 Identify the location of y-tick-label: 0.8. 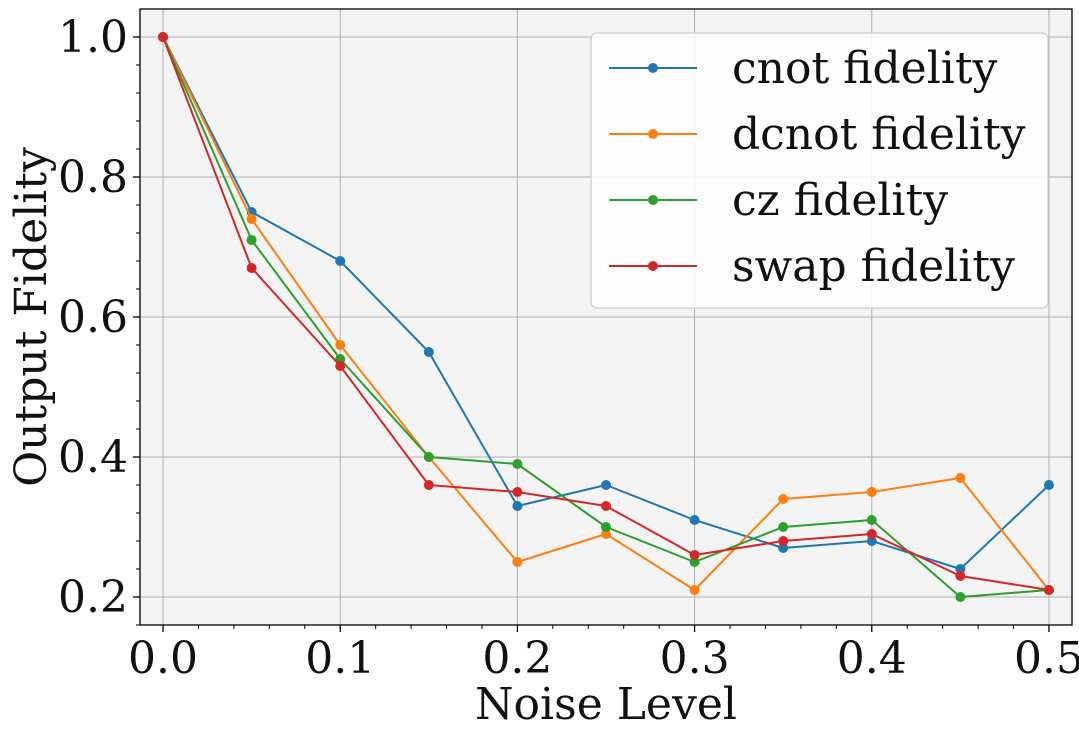
(93, 177).